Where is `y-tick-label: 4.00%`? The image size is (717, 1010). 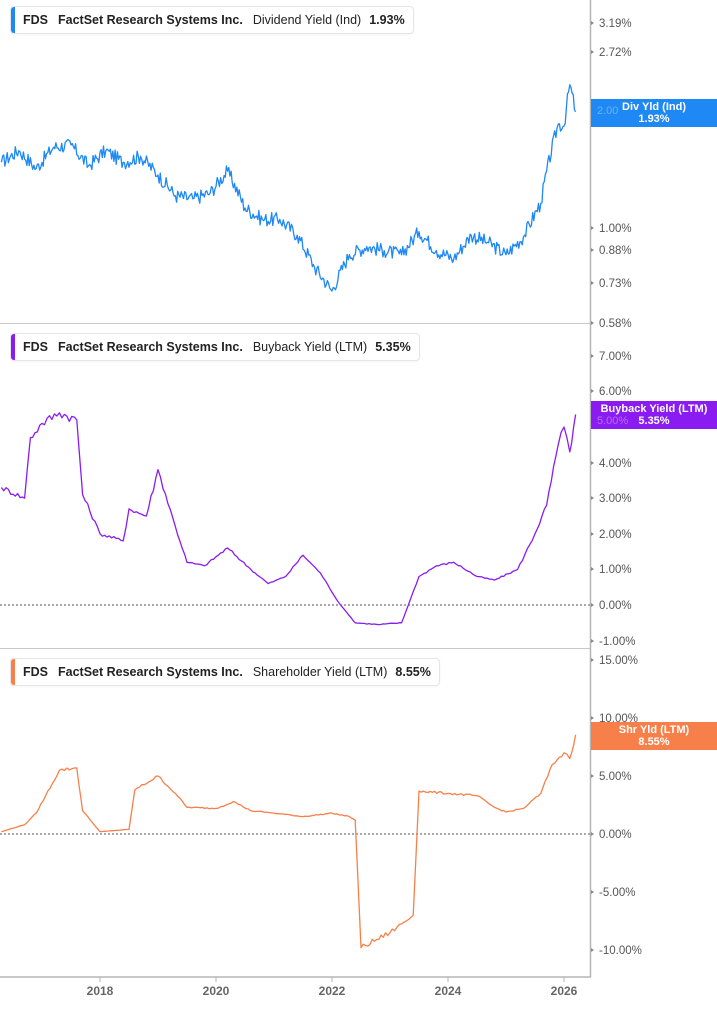
y-tick-label: 4.00% is located at coordinates (615, 464).